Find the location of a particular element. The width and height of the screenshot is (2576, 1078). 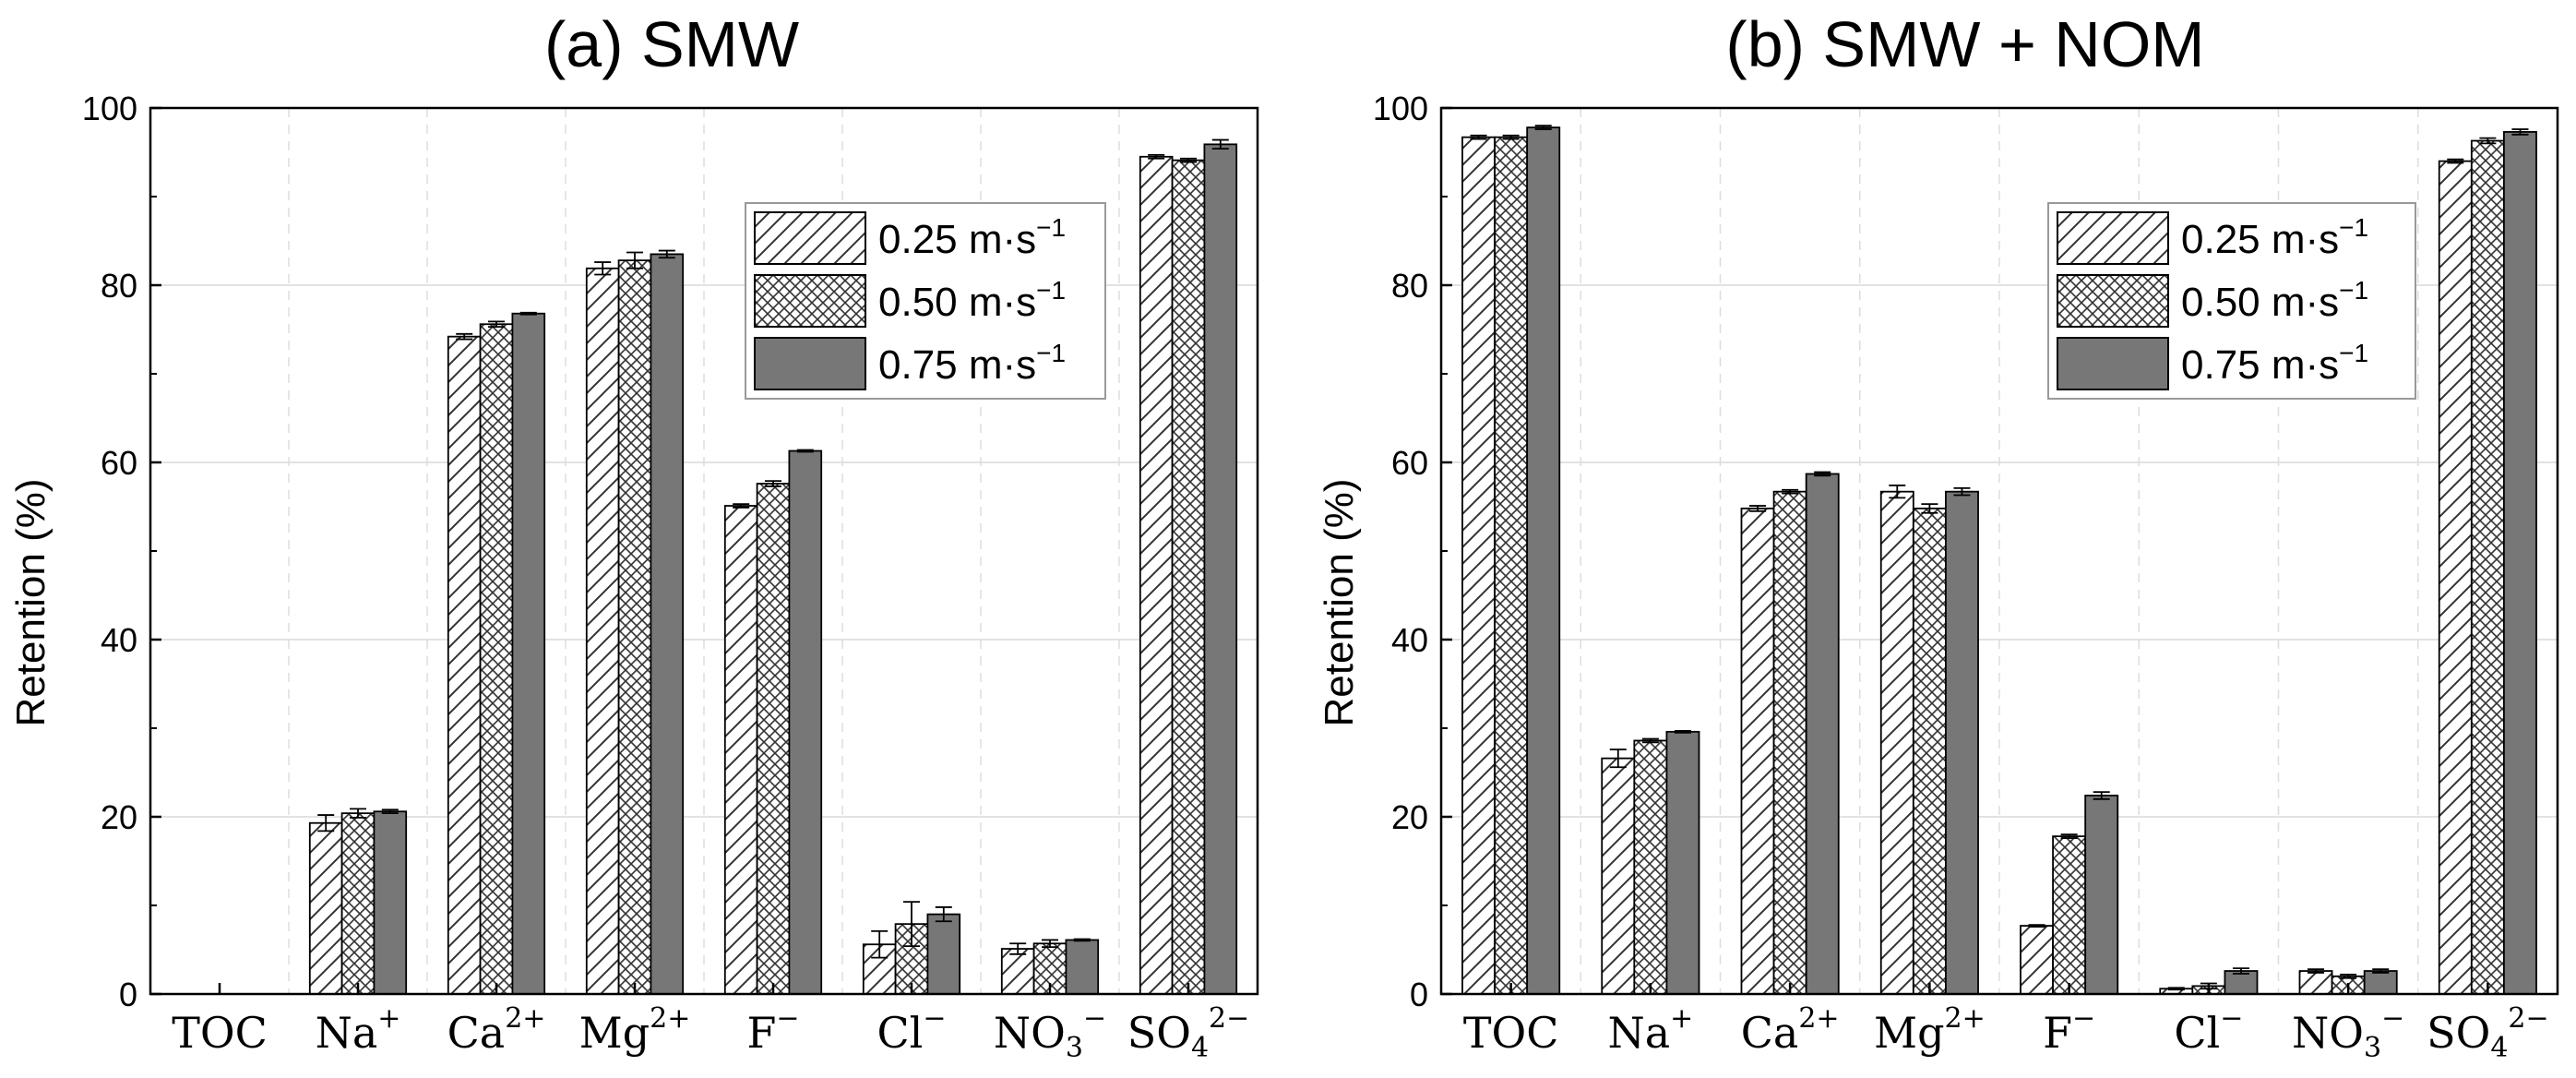

chart-title: (a) SMW is located at coordinates (671, 44).